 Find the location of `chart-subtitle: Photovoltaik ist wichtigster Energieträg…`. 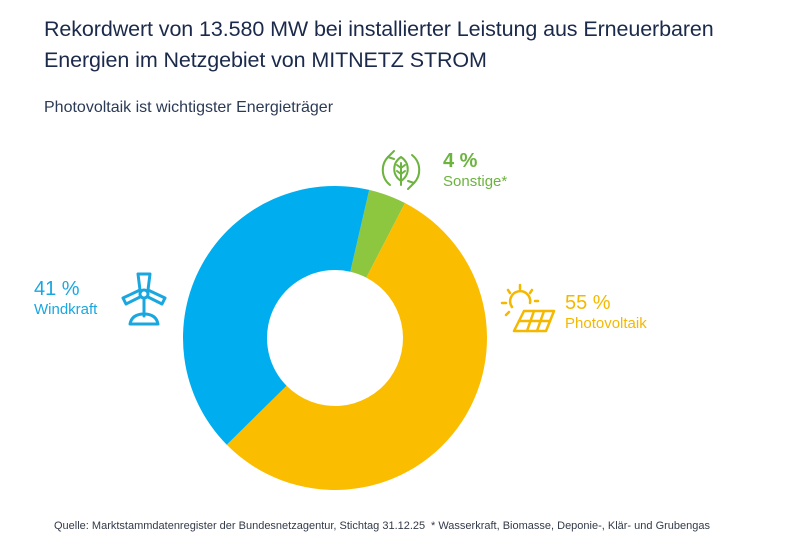

chart-subtitle: Photovoltaik ist wichtigster Energieträg… is located at coordinates (189, 107).